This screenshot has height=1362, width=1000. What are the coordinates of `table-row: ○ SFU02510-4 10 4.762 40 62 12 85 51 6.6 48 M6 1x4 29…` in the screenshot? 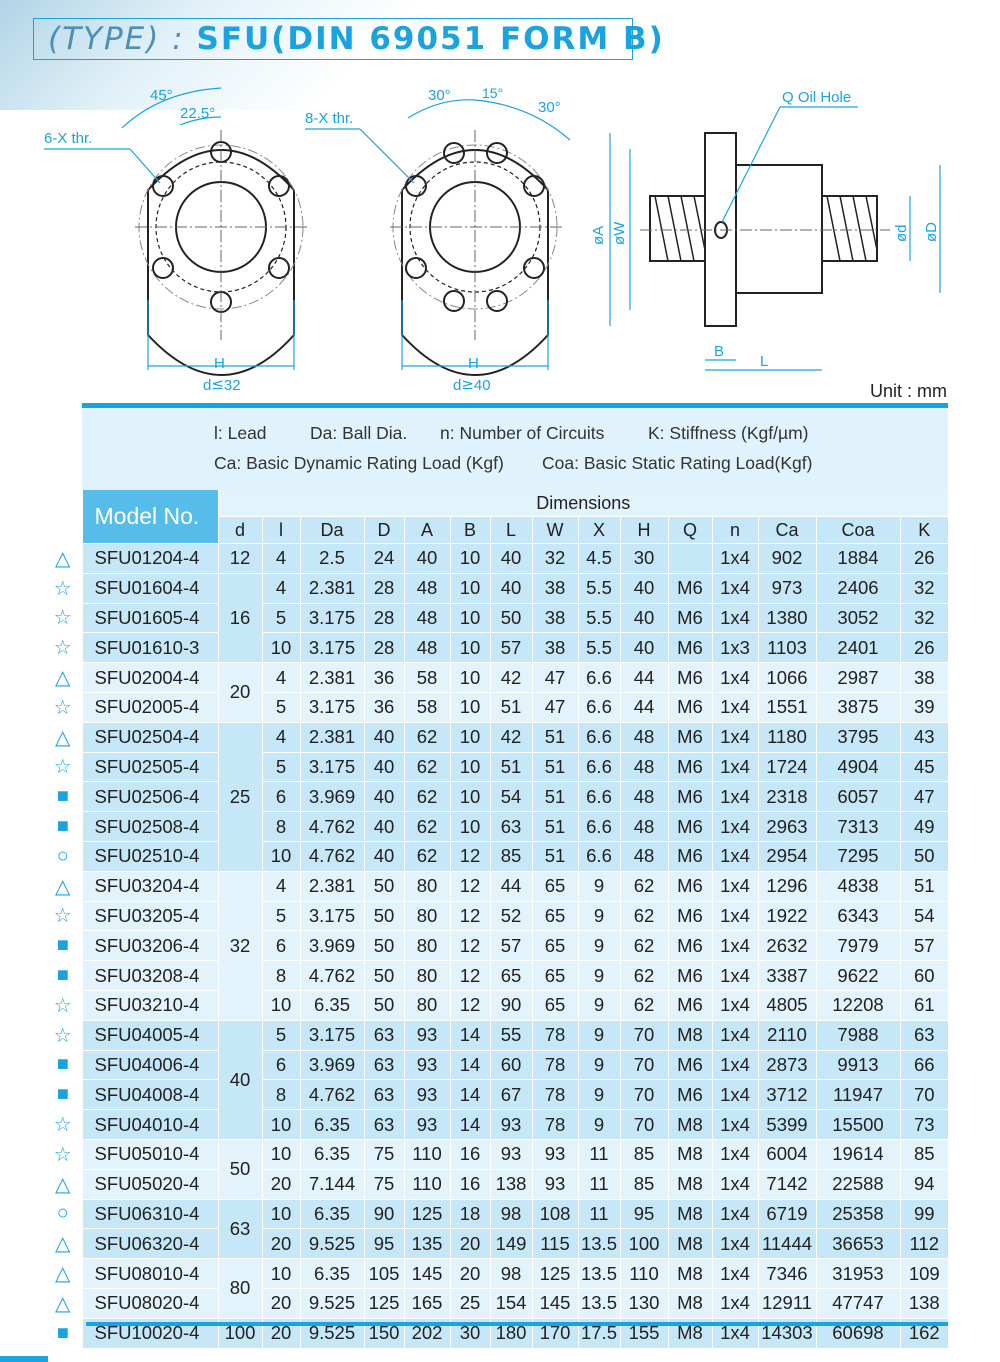 It's located at (496, 856).